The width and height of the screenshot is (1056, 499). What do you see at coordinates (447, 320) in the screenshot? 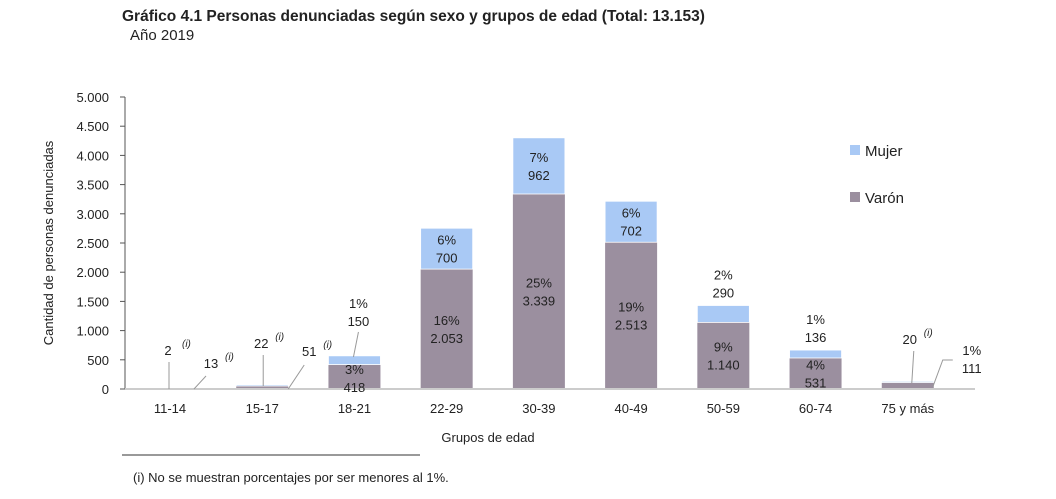
I see `label-varon-pct: 16%` at bounding box center [447, 320].